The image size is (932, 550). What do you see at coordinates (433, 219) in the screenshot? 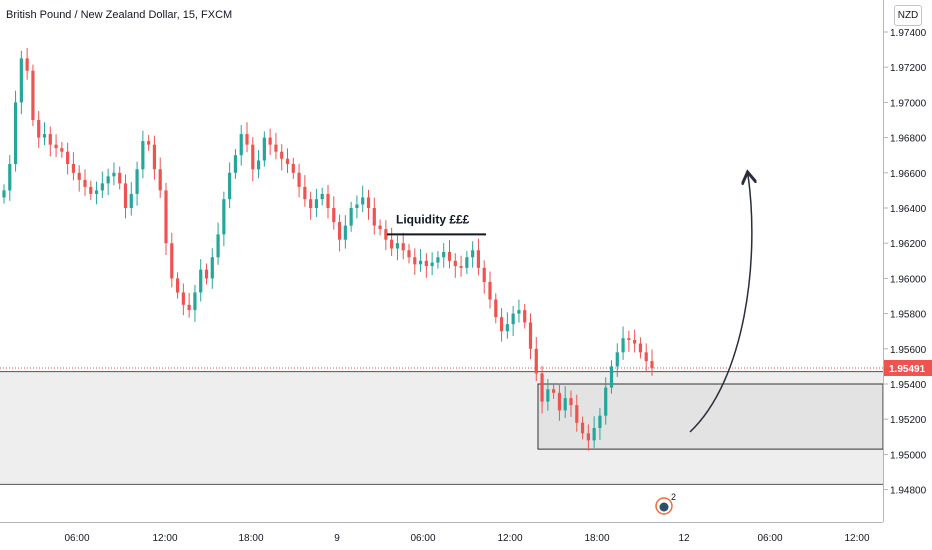
I see `liquidity-label: Liquidity £££` at bounding box center [433, 219].